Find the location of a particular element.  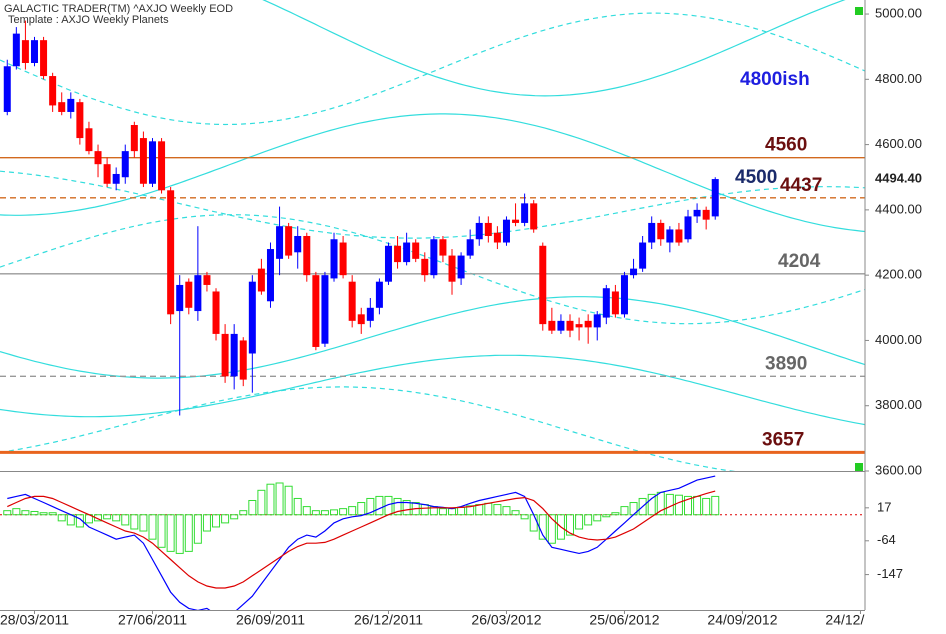

y-tick-label: 4200.00 is located at coordinates (898, 274).